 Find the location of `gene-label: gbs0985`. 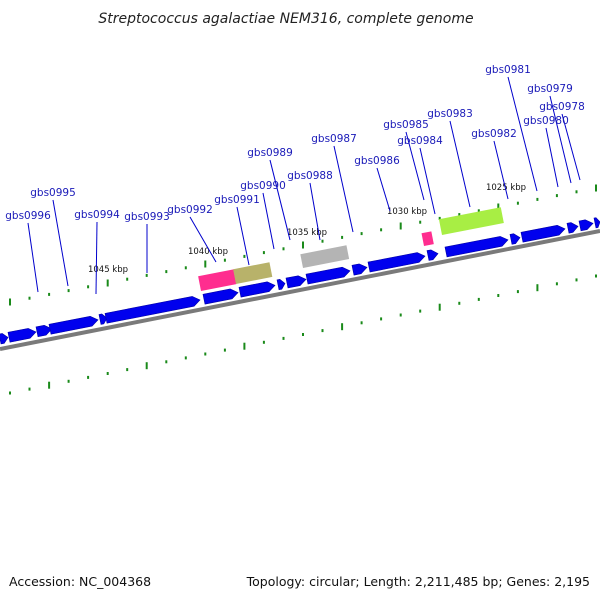

gene-label: gbs0985 is located at coordinates (406, 125).